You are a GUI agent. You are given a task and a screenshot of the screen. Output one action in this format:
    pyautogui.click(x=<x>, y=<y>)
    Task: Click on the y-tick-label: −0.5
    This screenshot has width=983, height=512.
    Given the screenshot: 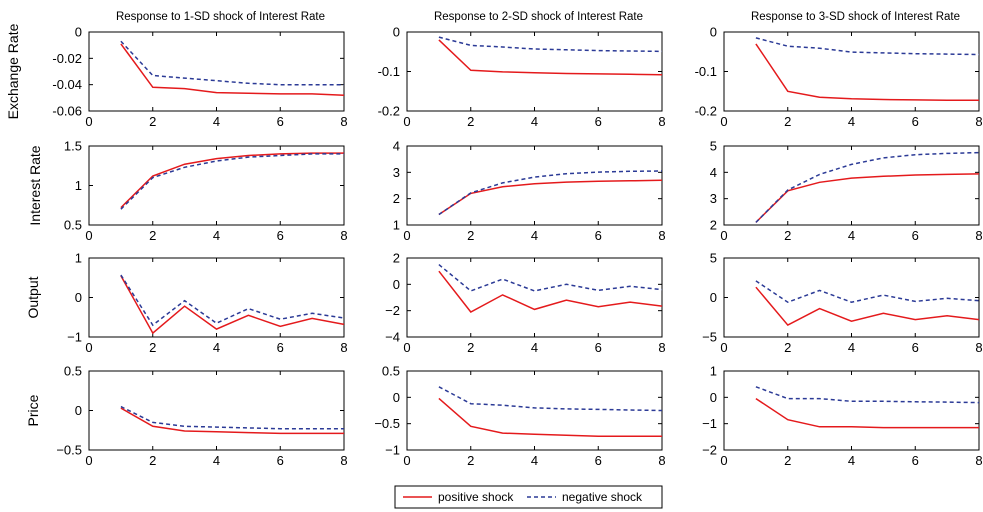 What is the action you would take?
    pyautogui.click(x=387, y=423)
    